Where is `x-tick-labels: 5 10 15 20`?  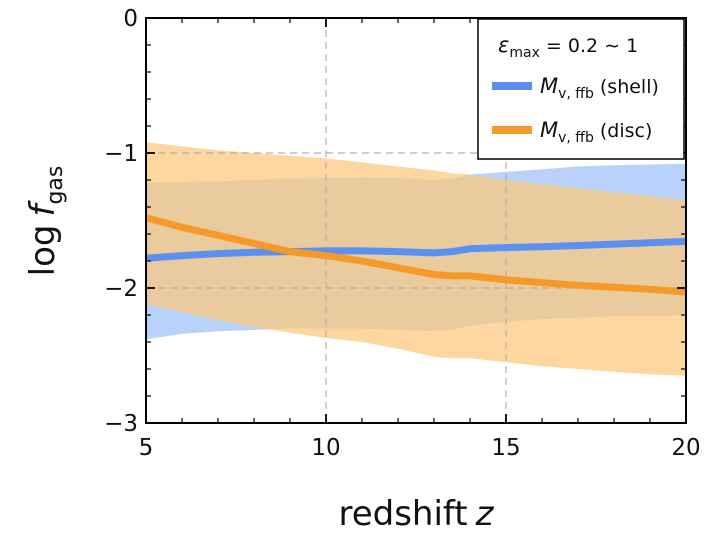
x-tick-labels: 5 10 15 20 is located at coordinates (420, 448).